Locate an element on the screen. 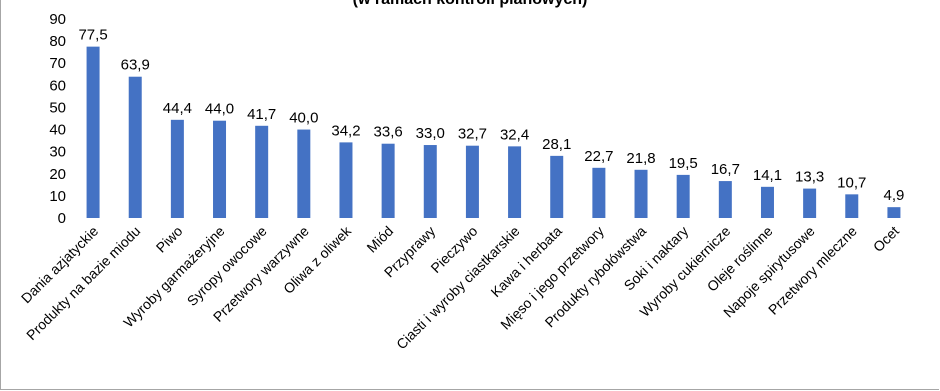  data-label: 14,1 is located at coordinates (767, 175).